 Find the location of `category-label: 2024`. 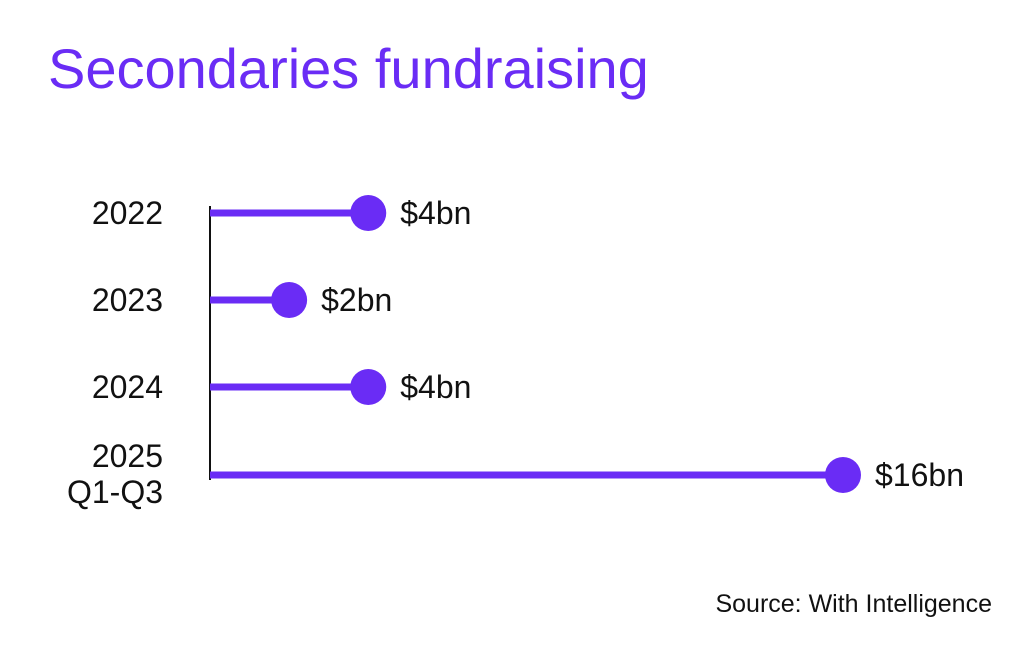

category-label: 2024 is located at coordinates (127, 387).